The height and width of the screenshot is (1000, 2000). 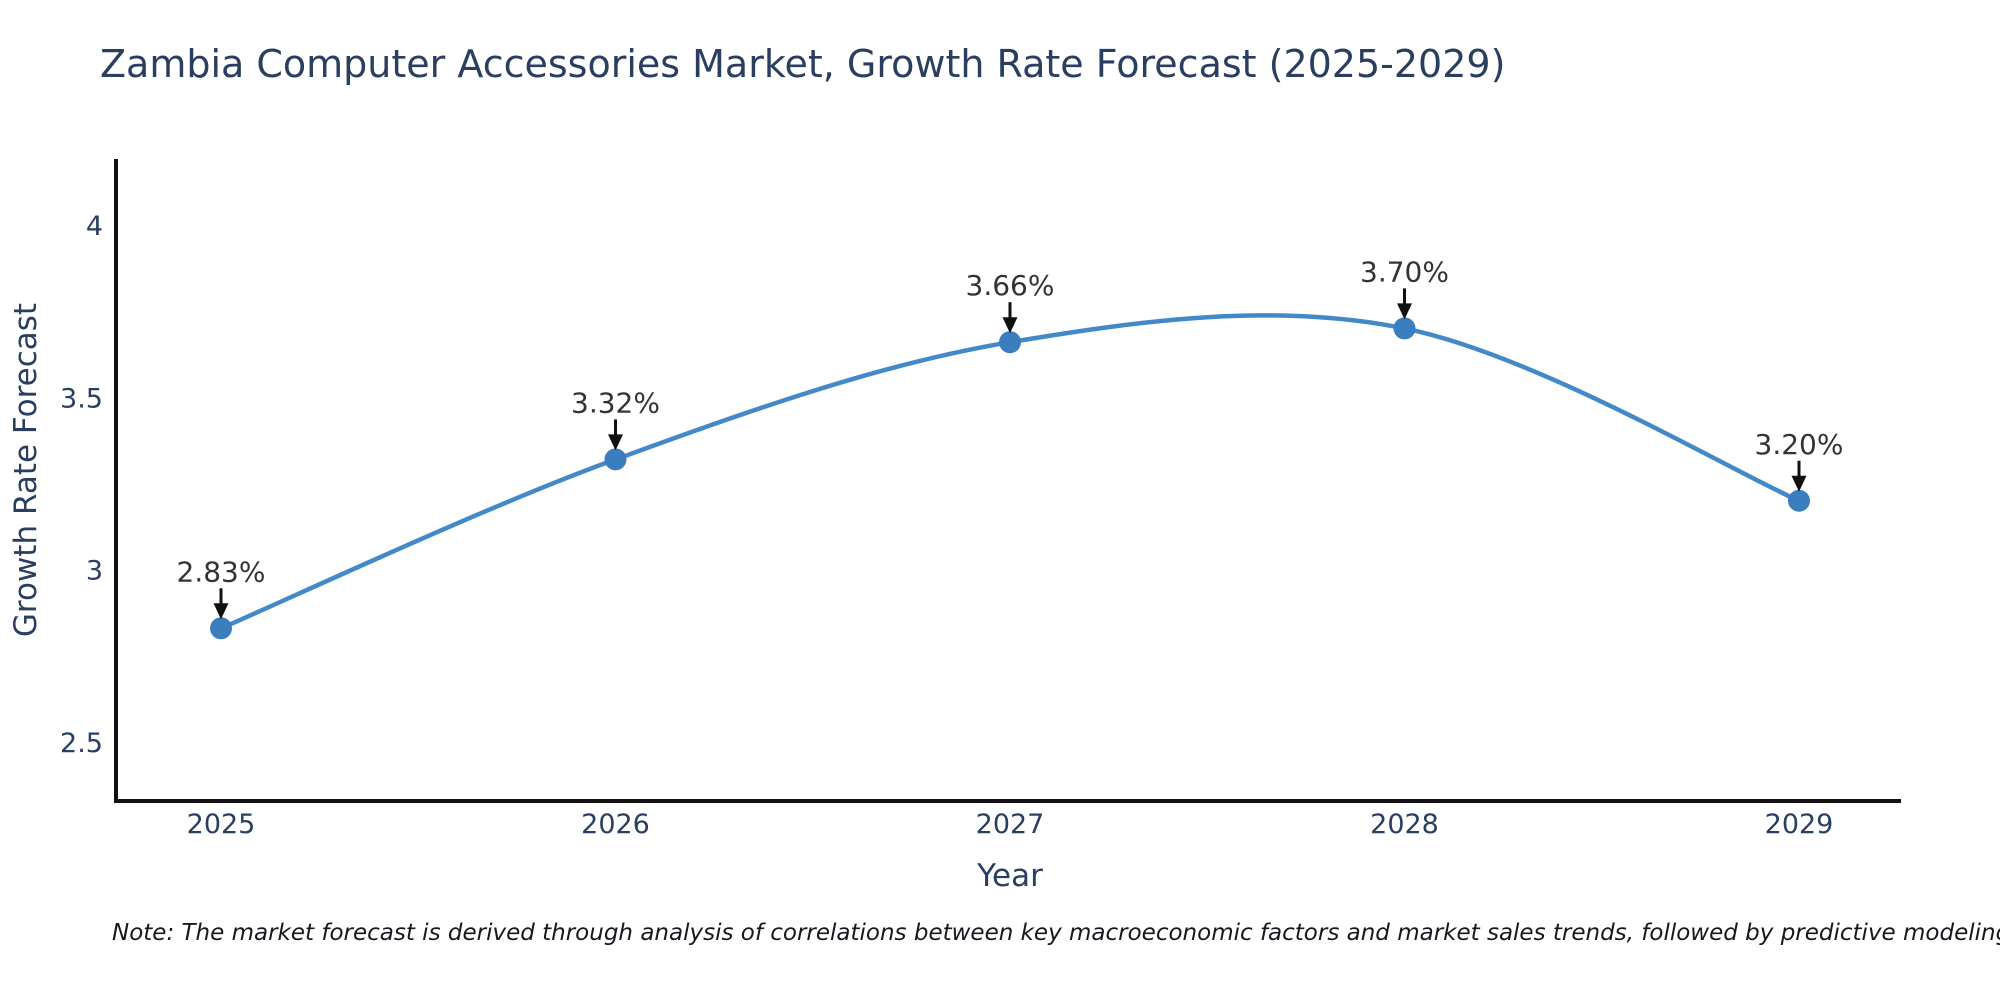 What do you see at coordinates (94, 571) in the screenshot?
I see `y-tick-label: 3` at bounding box center [94, 571].